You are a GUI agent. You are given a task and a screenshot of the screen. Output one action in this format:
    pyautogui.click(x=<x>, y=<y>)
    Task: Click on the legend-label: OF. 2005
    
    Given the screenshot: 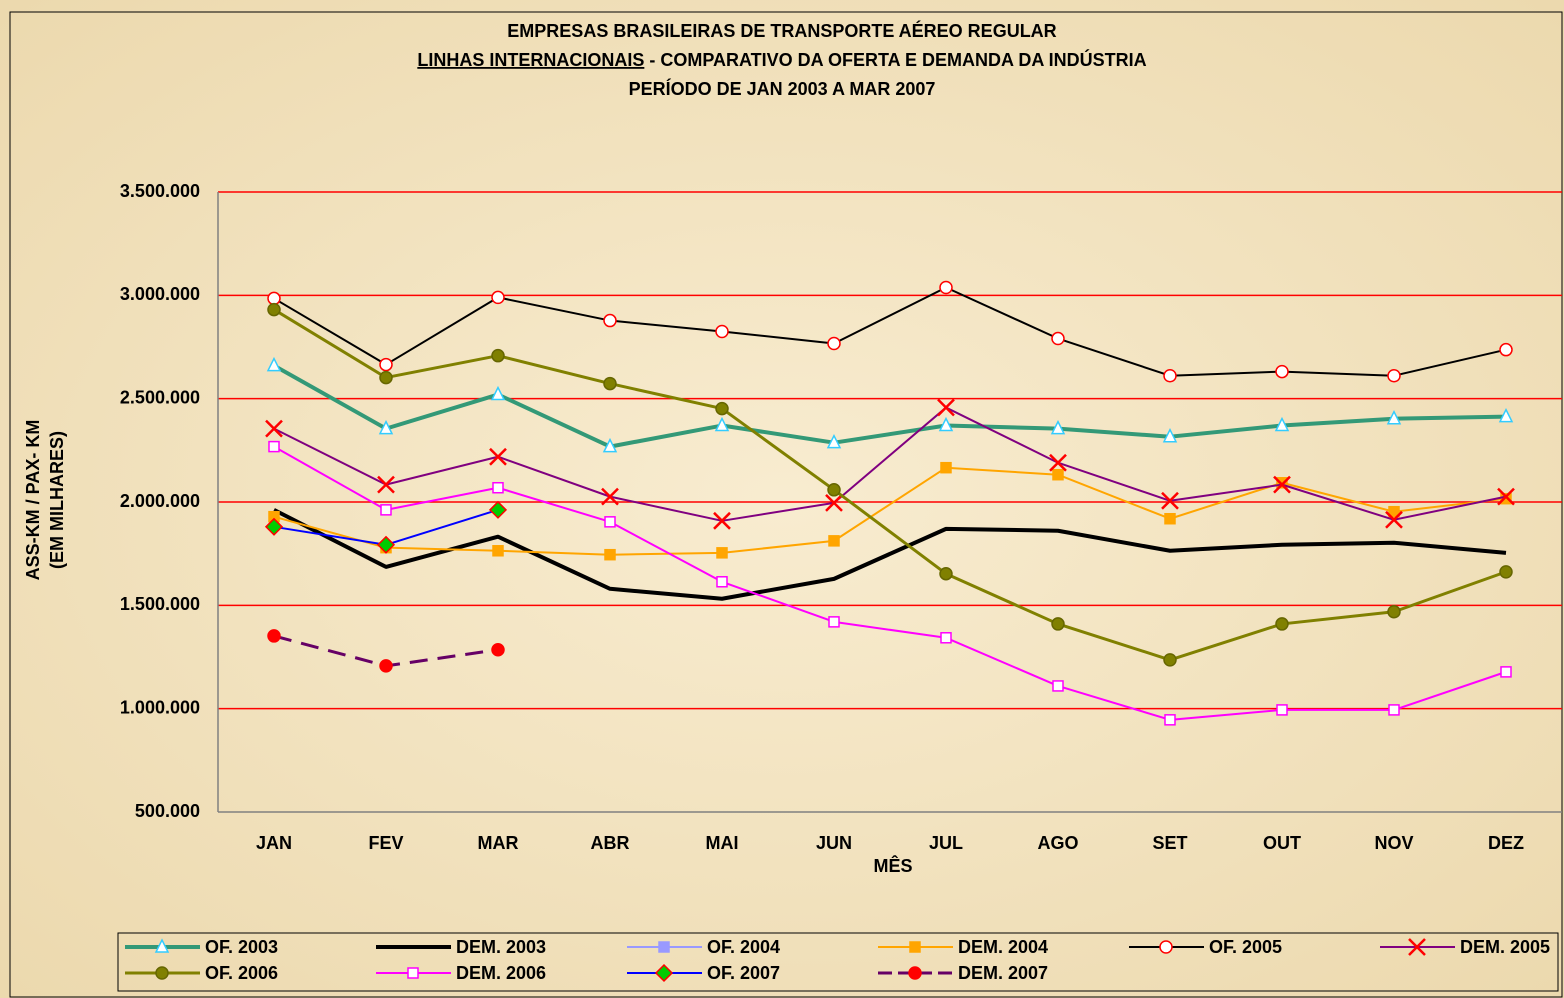 What is the action you would take?
    pyautogui.click(x=1245, y=947)
    